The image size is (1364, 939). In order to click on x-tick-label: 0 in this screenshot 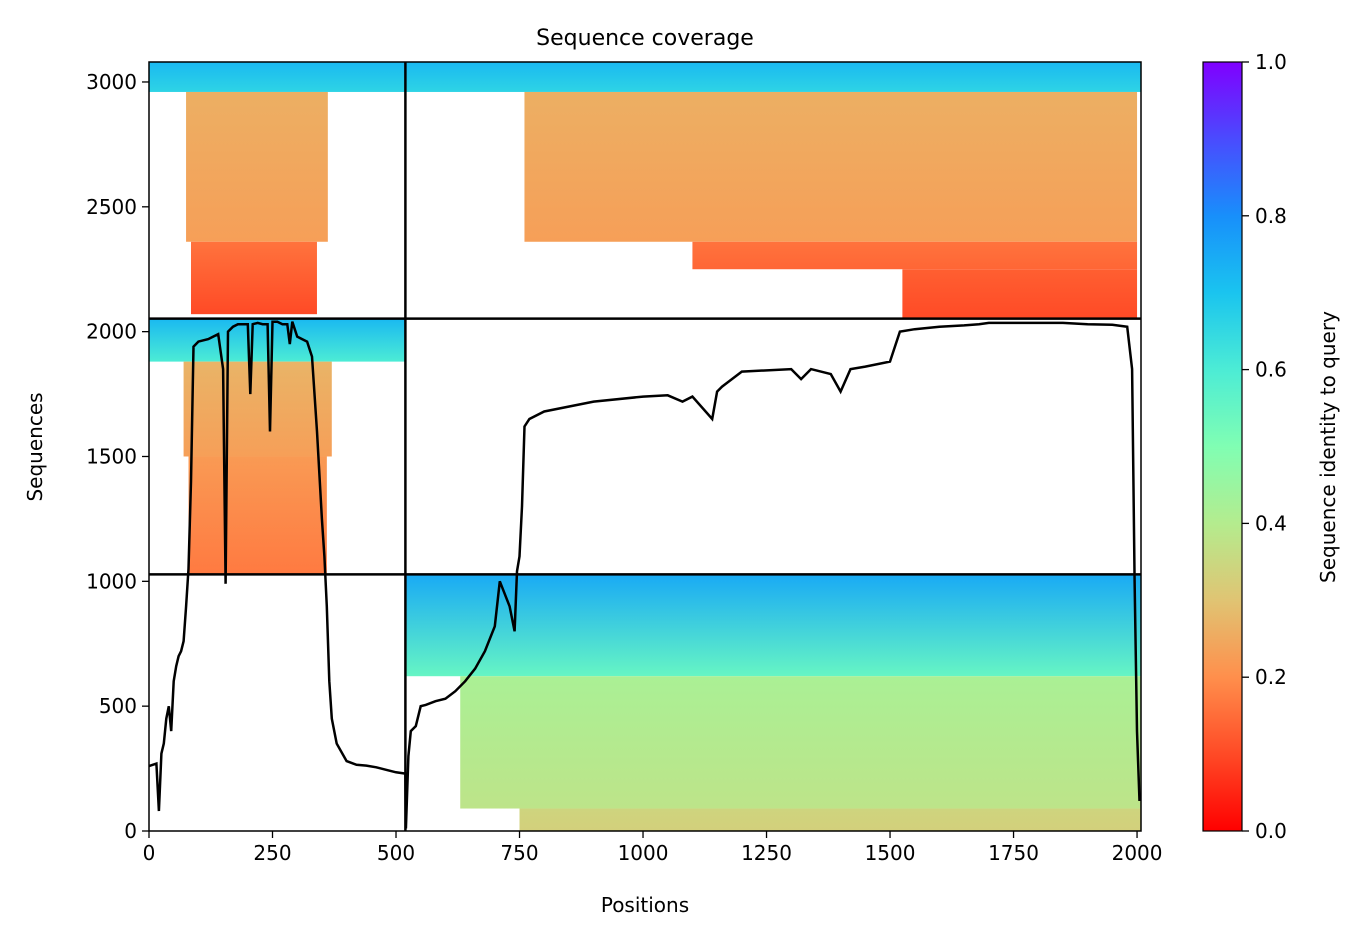, I will do `click(149, 853)`.